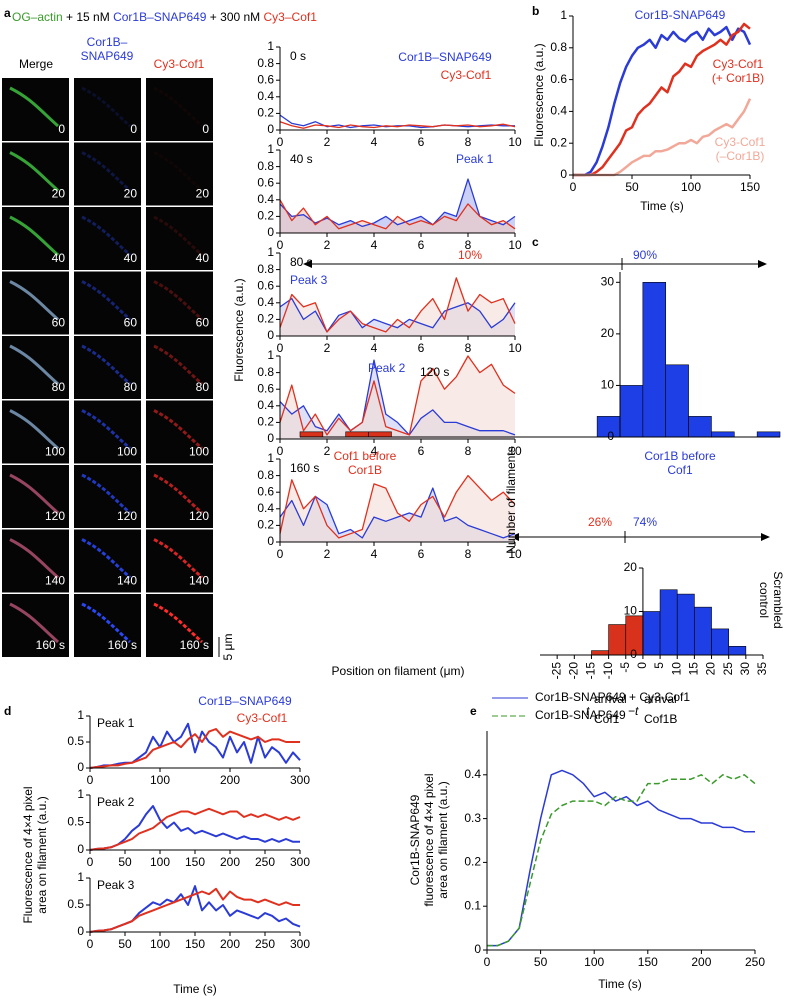  I want to click on text-line: control, so click(764, 600).